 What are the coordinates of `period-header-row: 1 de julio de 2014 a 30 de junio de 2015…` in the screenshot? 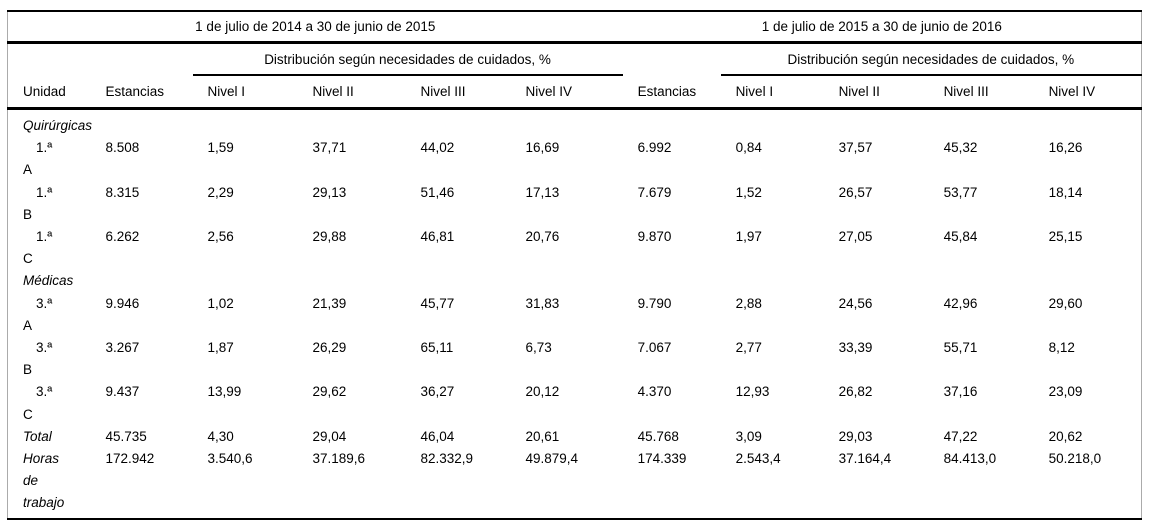 It's located at (574, 27).